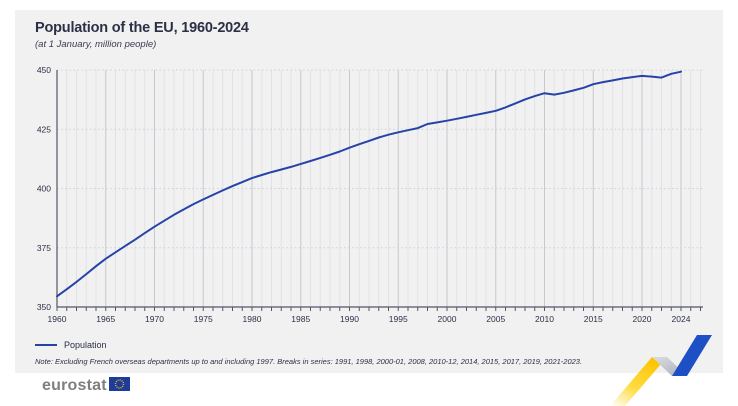 This screenshot has width=738, height=406. I want to click on chart-title: Population of the EU, 1960-2024, so click(142, 28).